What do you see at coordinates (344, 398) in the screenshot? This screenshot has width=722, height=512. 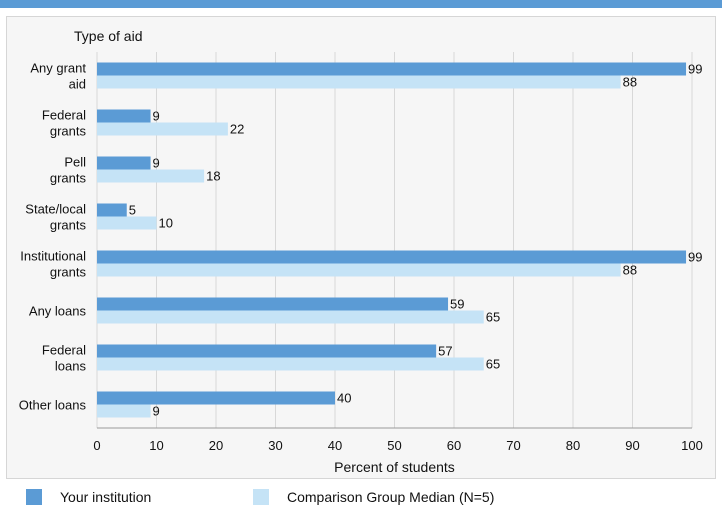 I see `data-label: 40` at bounding box center [344, 398].